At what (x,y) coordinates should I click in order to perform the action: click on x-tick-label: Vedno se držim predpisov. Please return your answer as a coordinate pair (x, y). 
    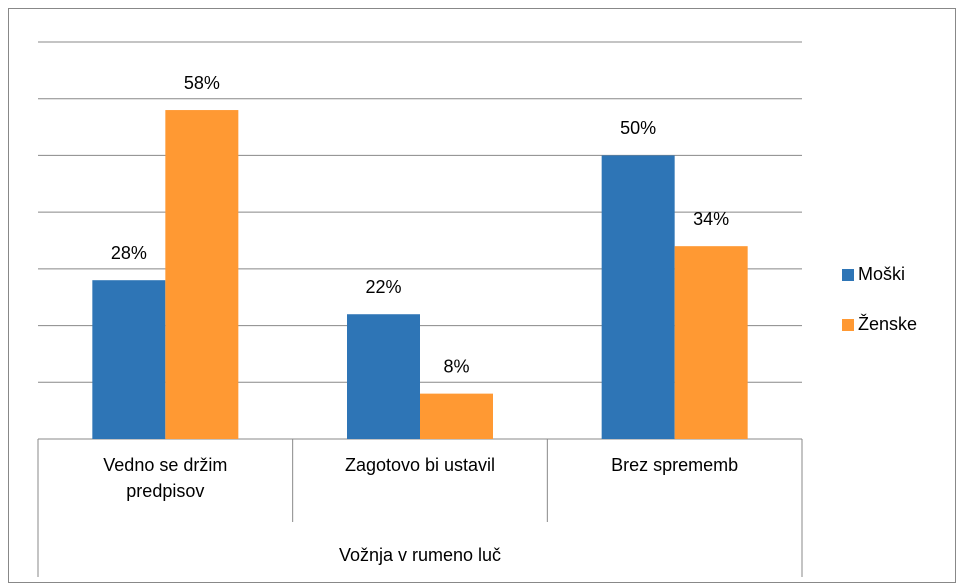
    Looking at the image, I should click on (165, 478).